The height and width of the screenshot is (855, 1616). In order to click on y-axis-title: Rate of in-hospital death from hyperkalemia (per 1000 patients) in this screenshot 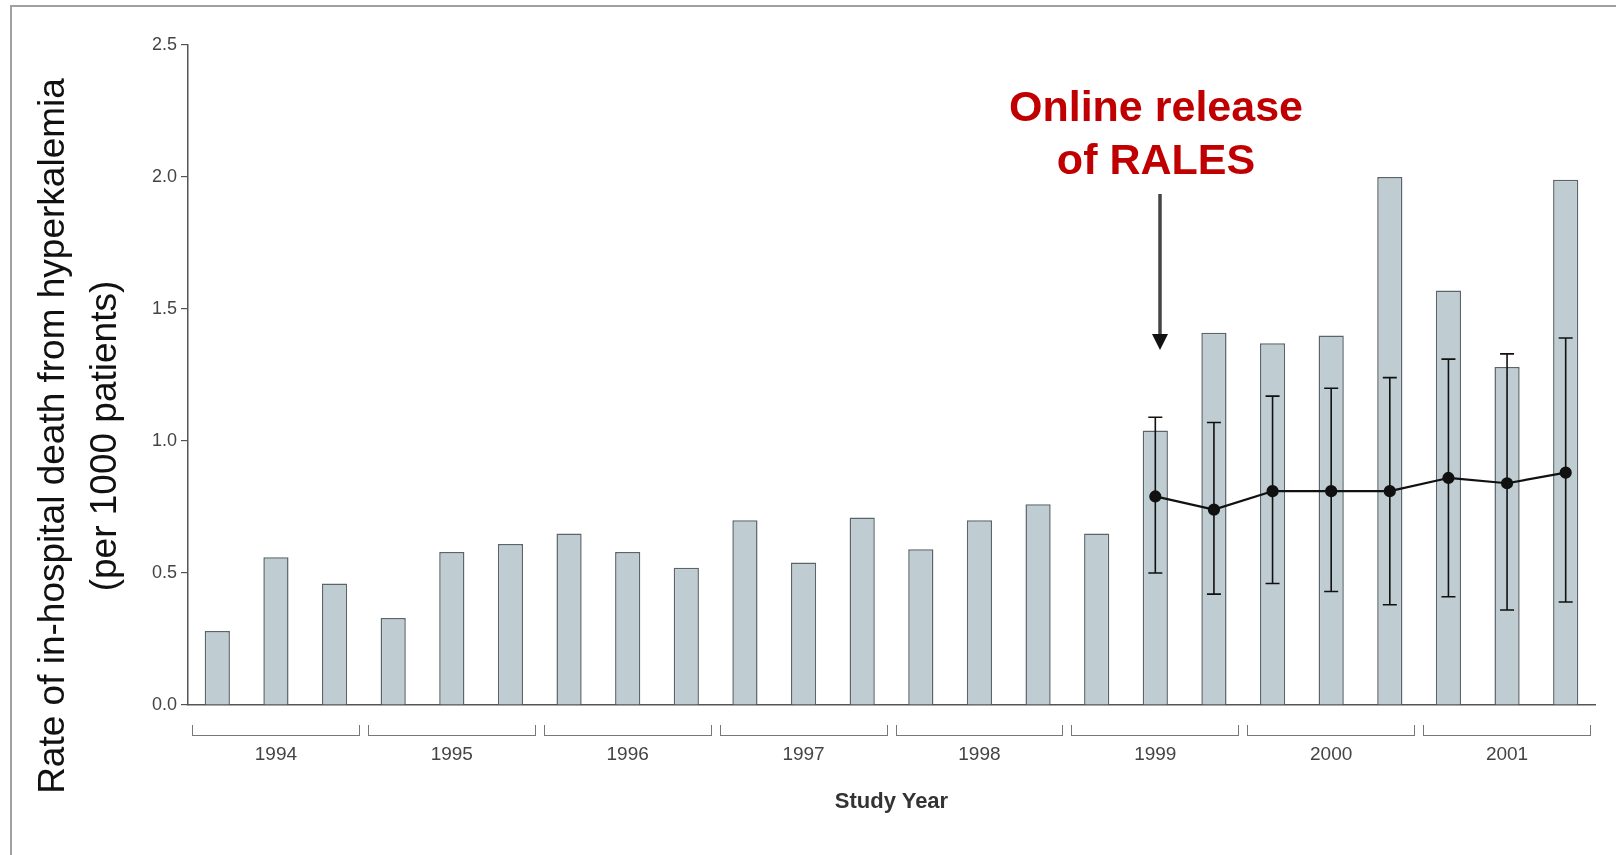, I will do `click(77, 436)`.